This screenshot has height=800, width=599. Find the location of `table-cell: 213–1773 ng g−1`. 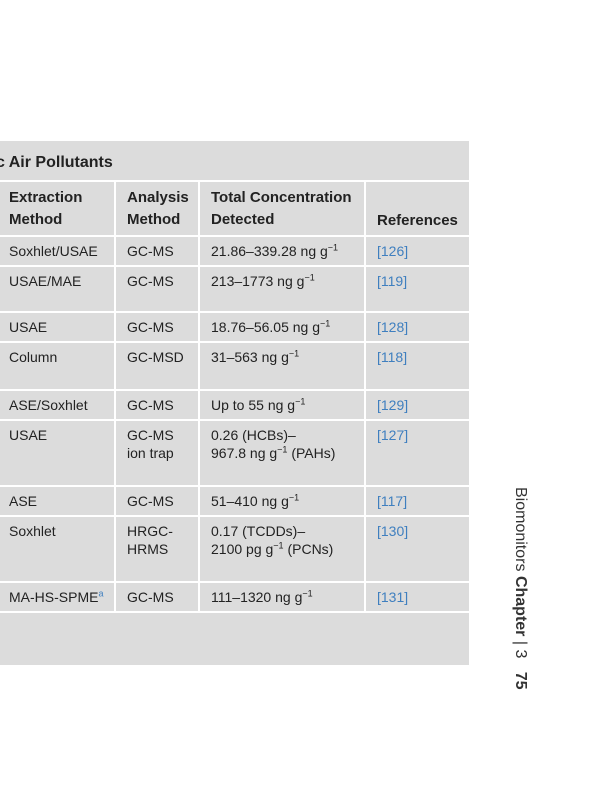

table-cell: 213–1773 ng g−1 is located at coordinates (263, 281).